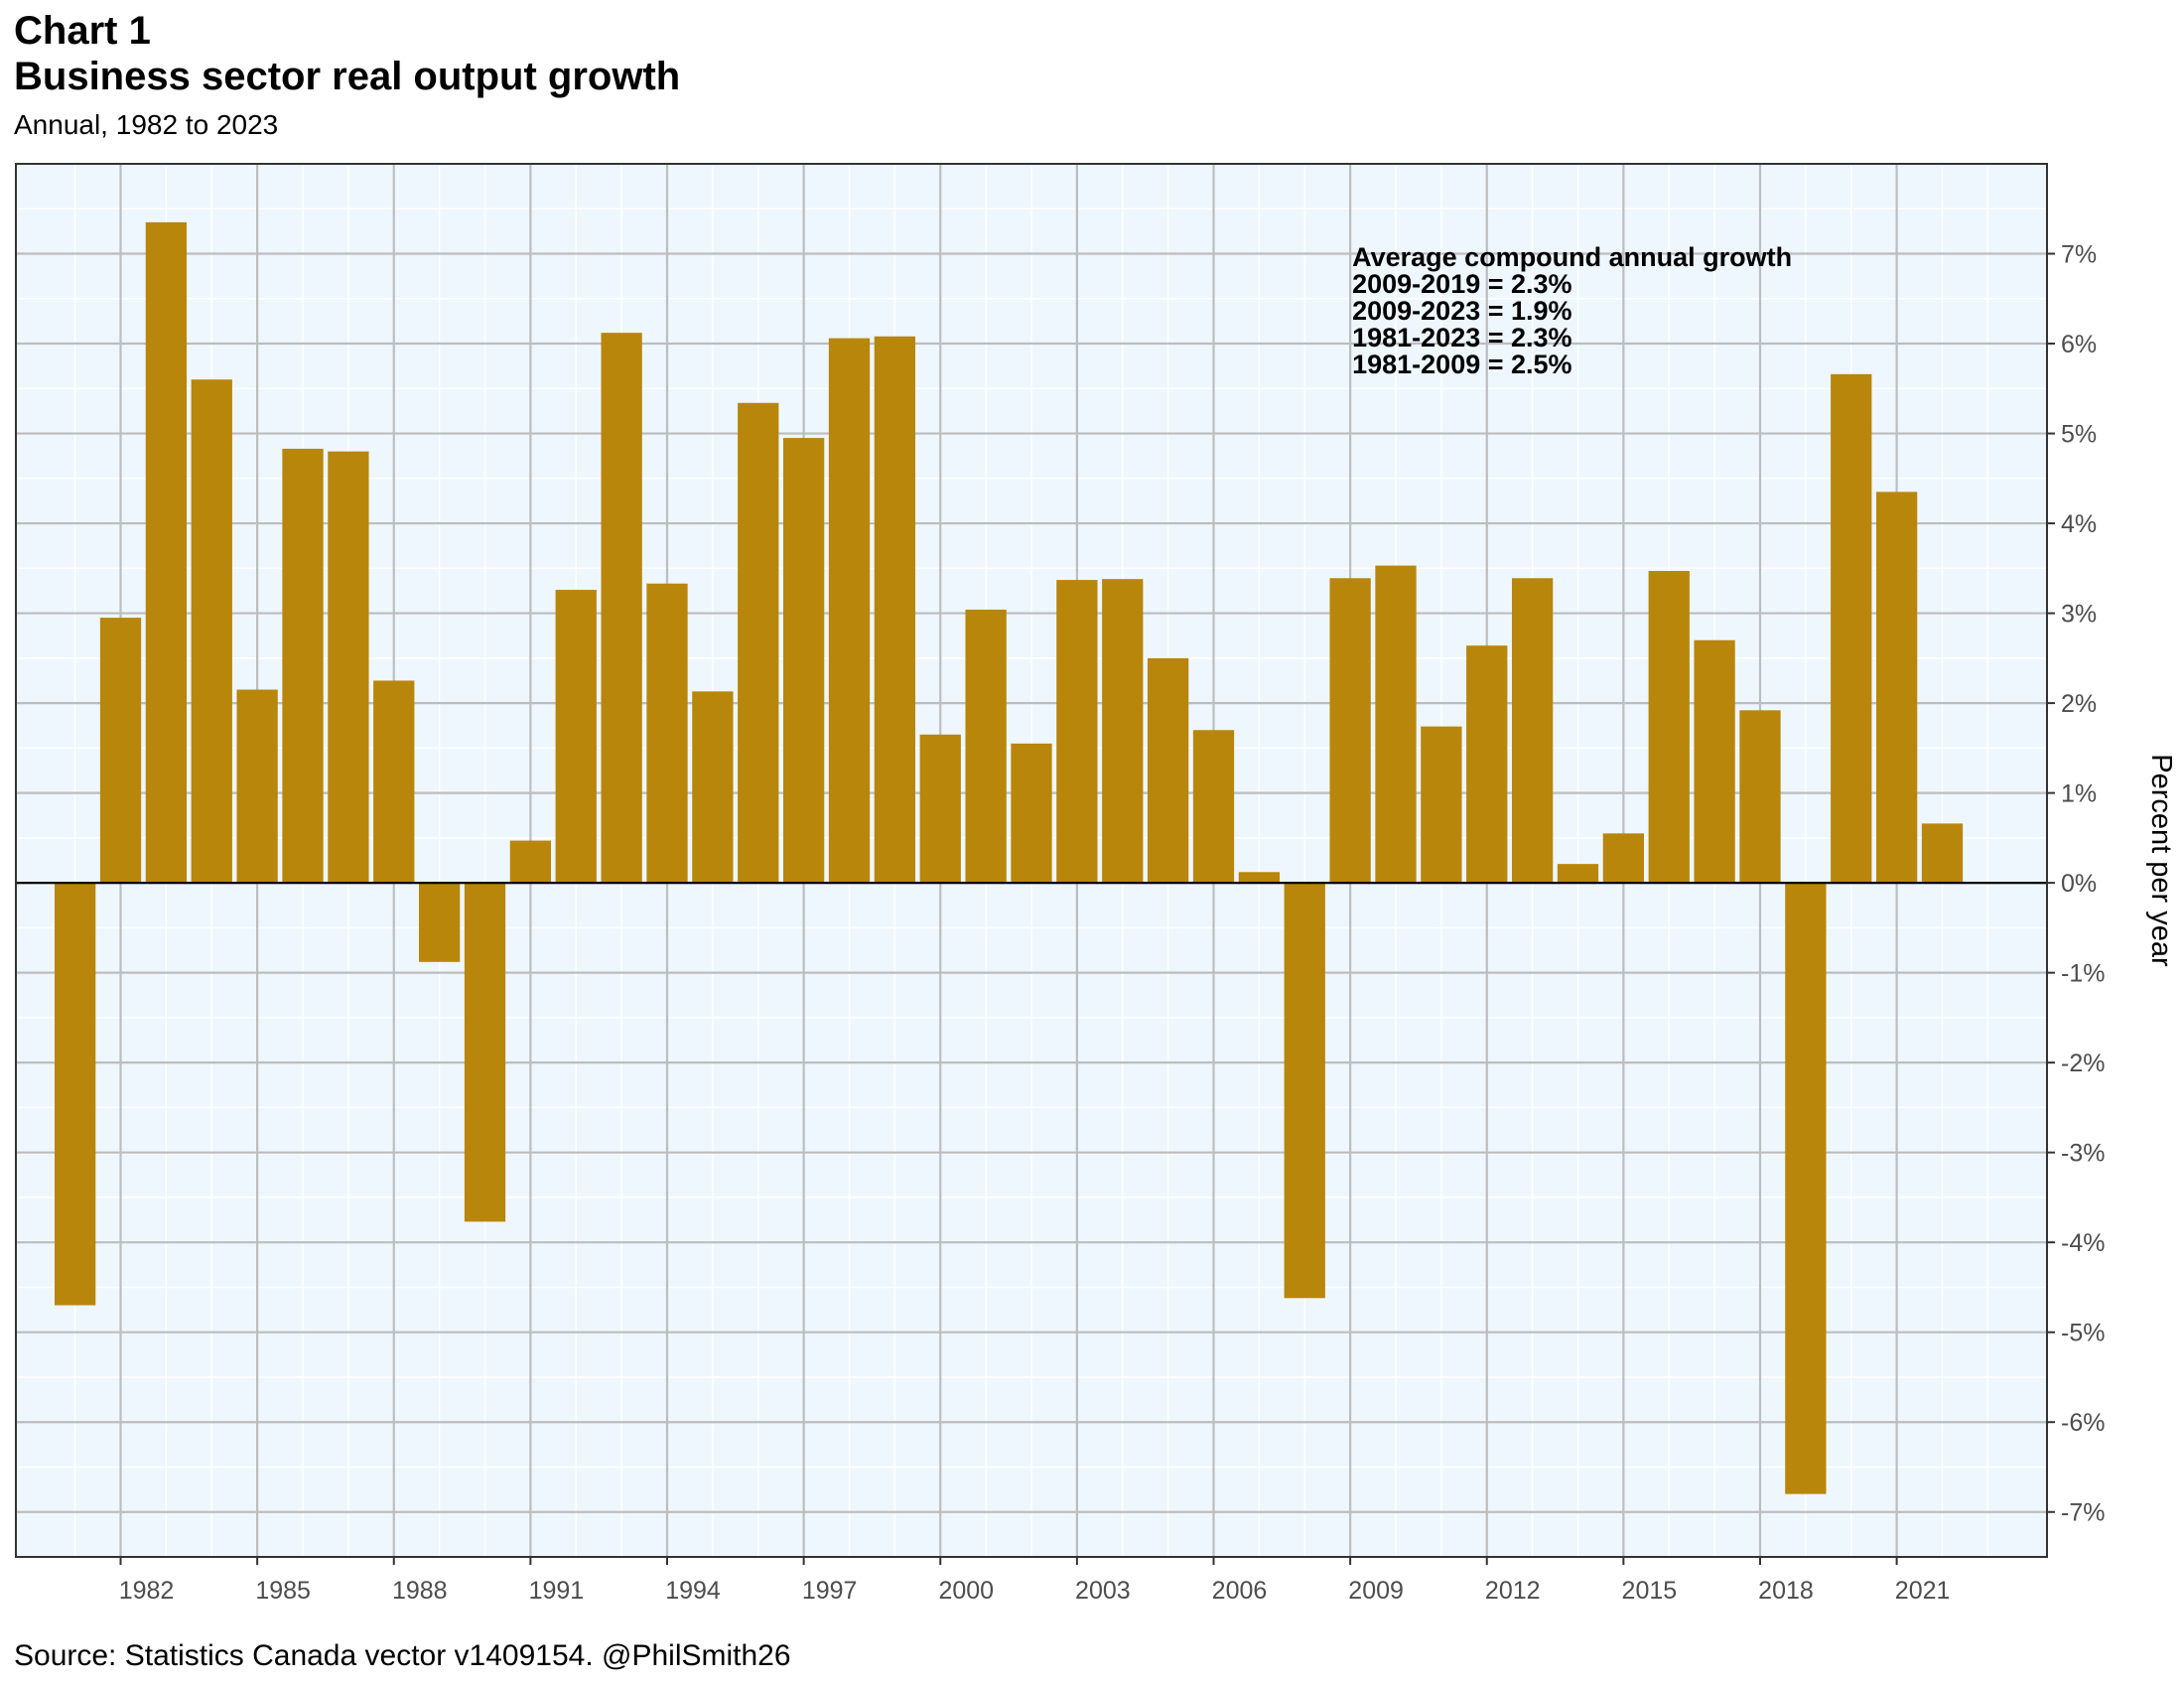  Describe the element at coordinates (1923, 1591) in the screenshot. I see `x-tick-label: 2021` at that location.